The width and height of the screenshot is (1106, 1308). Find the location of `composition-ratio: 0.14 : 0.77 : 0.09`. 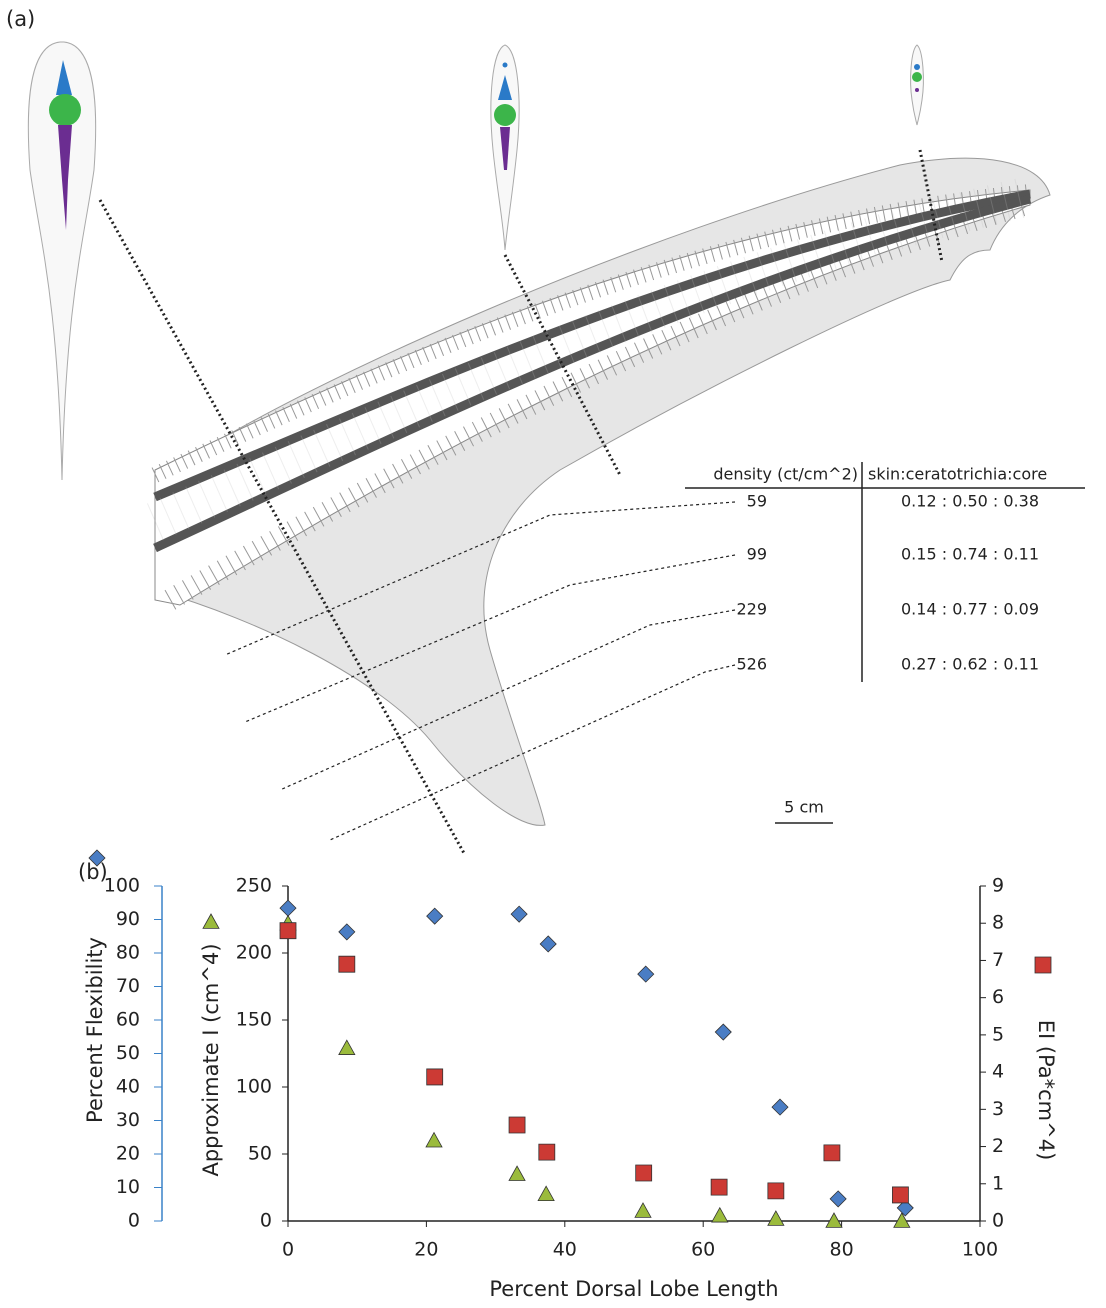

composition-ratio: 0.14 : 0.77 : 0.09 is located at coordinates (970, 609).